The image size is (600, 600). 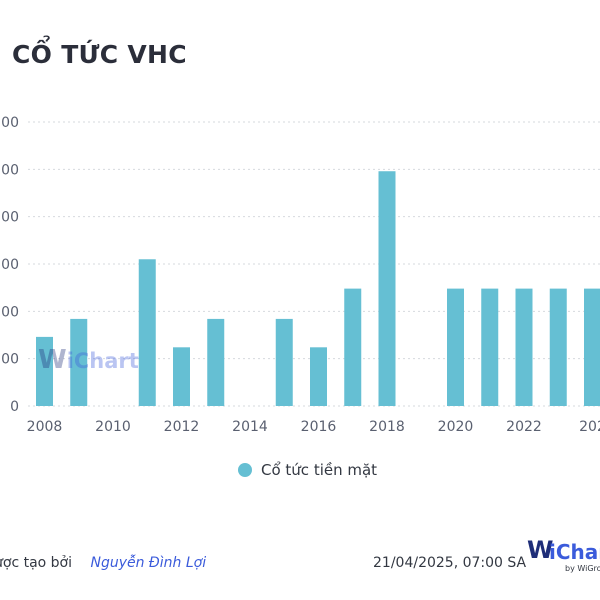 I want to click on legend-label: Cổ tức tiền mặt, so click(x=319, y=470).